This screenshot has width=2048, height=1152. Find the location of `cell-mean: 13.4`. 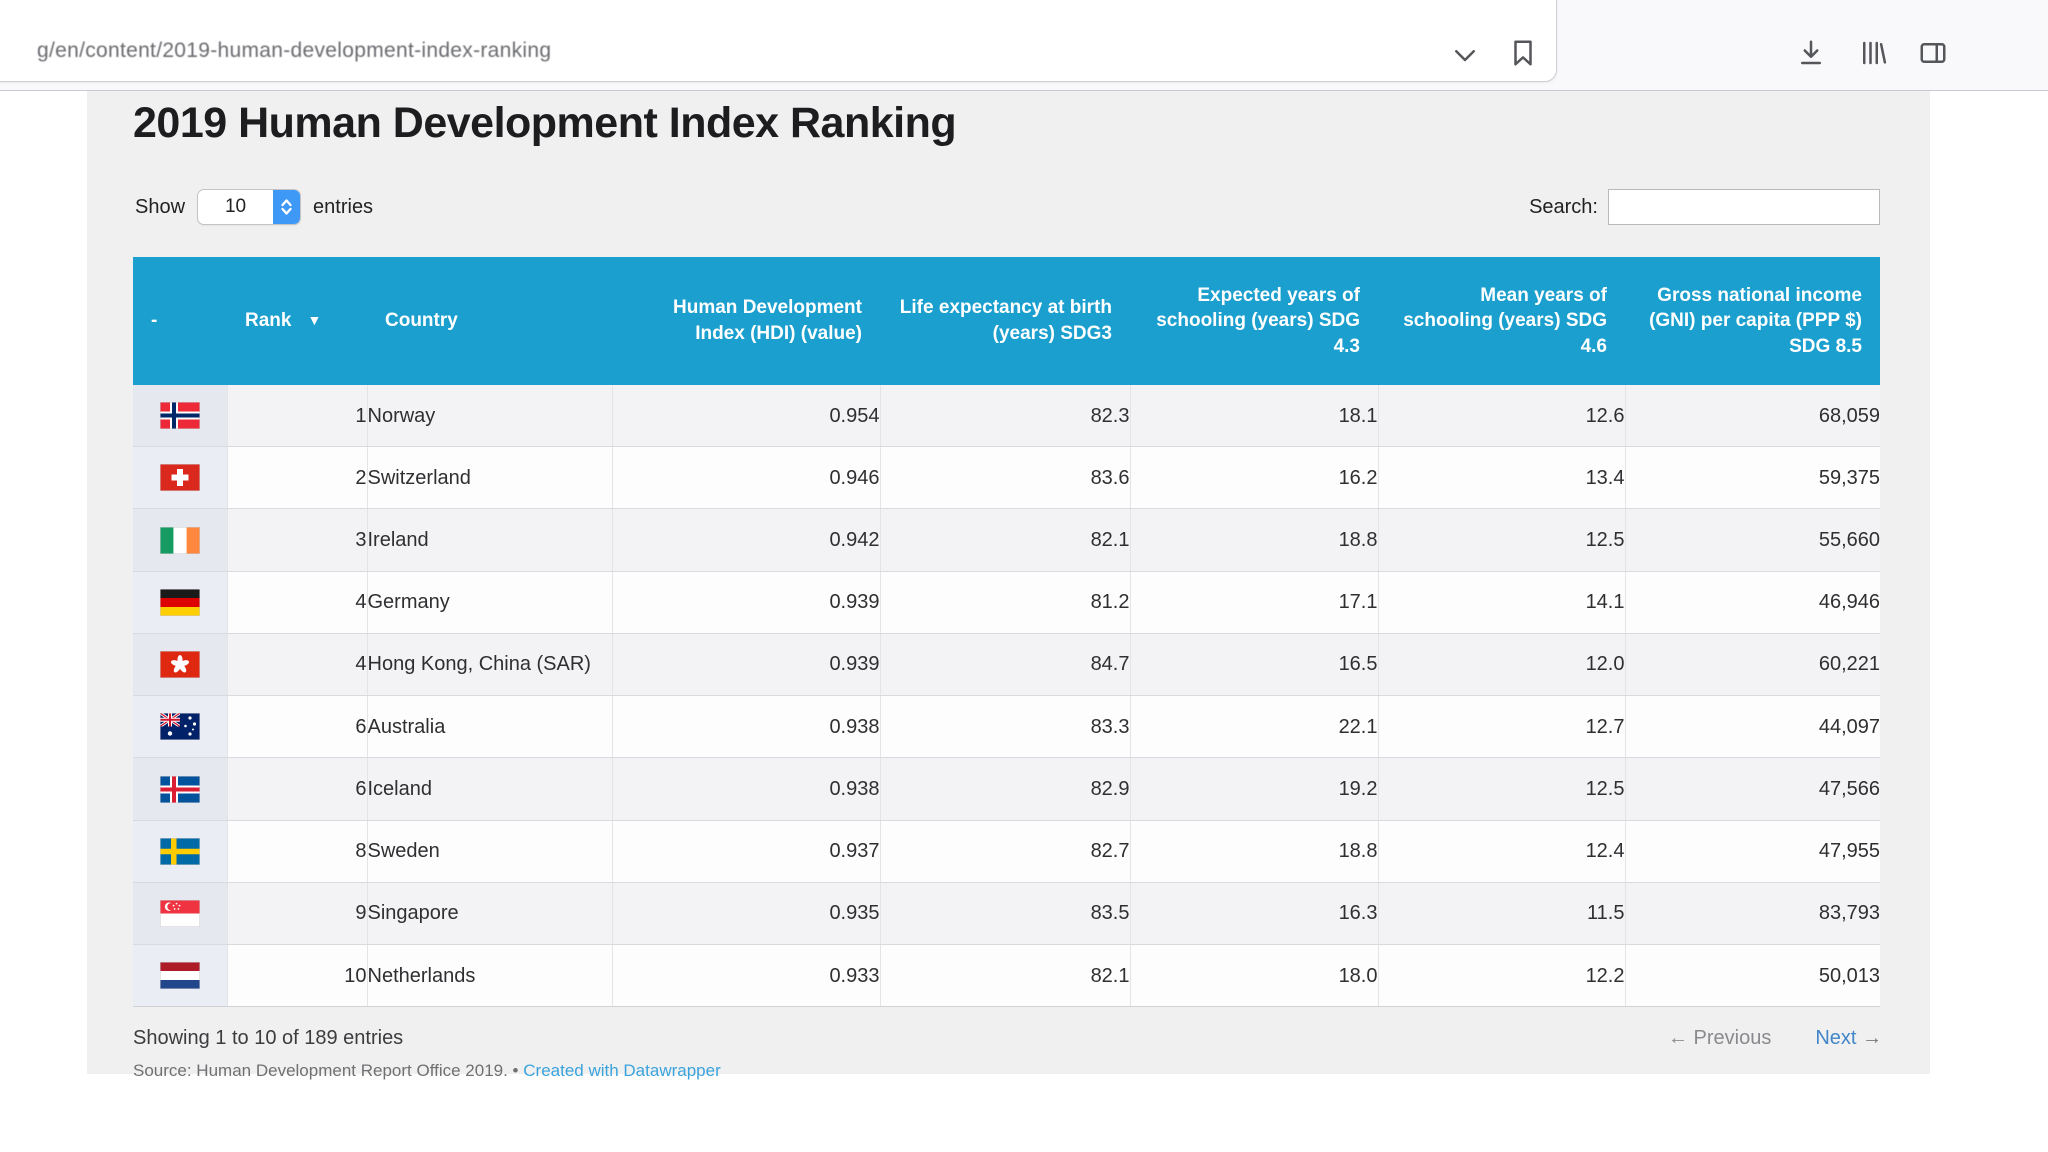

cell-mean: 13.4 is located at coordinates (1501, 478).